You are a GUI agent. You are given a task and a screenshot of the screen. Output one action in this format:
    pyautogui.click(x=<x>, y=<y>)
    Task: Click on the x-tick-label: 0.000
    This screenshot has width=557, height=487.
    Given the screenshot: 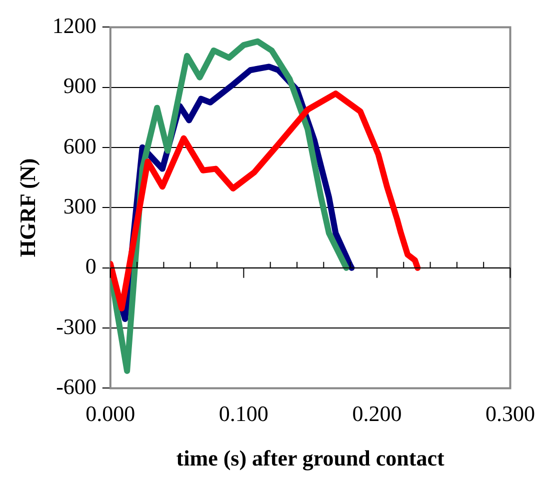 What is the action you would take?
    pyautogui.click(x=111, y=413)
    